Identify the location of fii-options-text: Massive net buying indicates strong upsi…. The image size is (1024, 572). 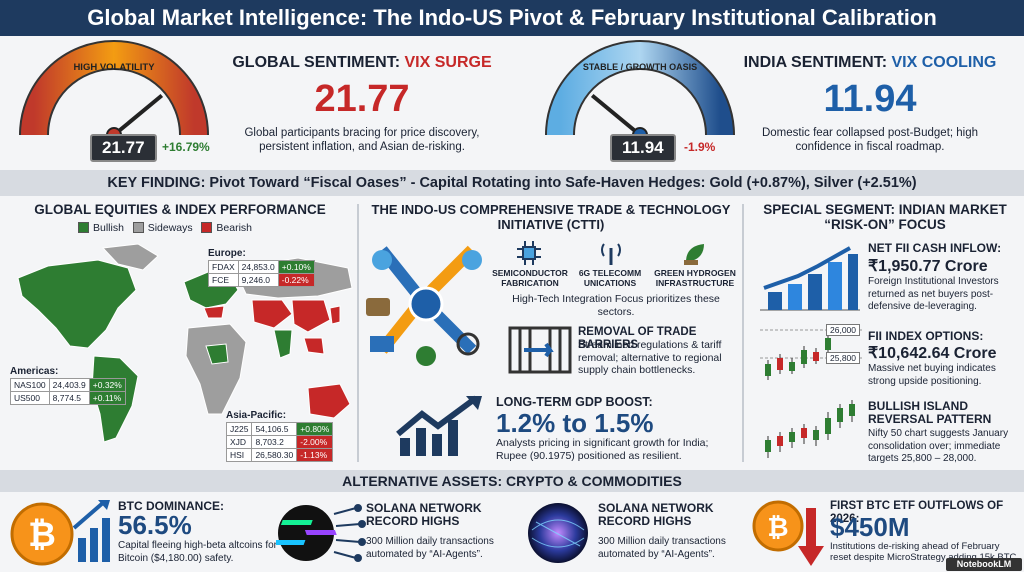
(932, 375).